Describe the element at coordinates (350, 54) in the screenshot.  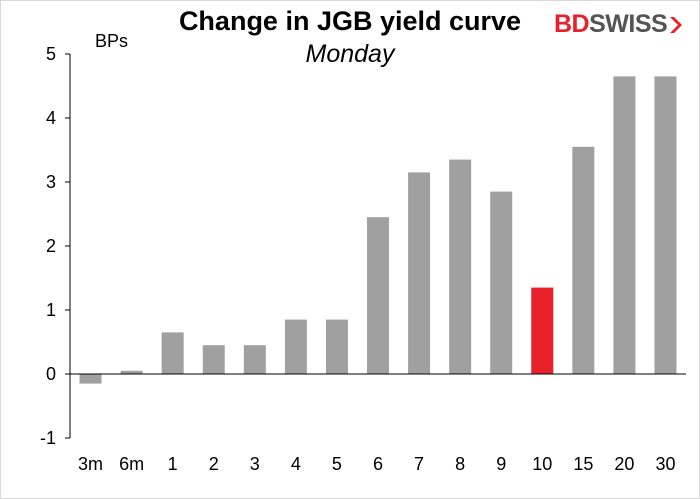
I see `chart-subtitle: Monday` at that location.